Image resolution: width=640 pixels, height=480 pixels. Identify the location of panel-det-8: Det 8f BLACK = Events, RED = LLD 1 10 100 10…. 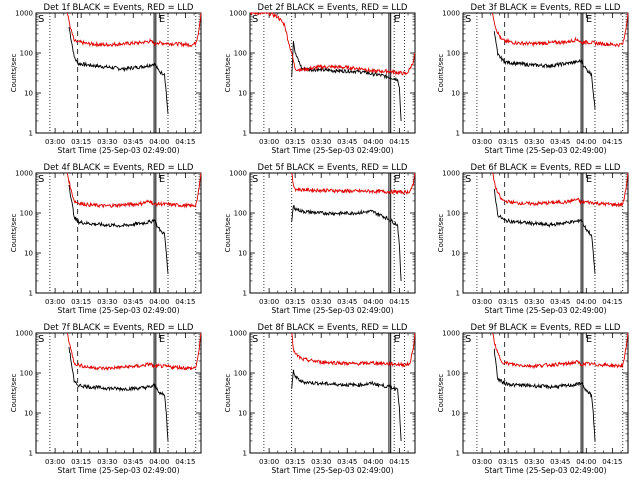
(320, 399).